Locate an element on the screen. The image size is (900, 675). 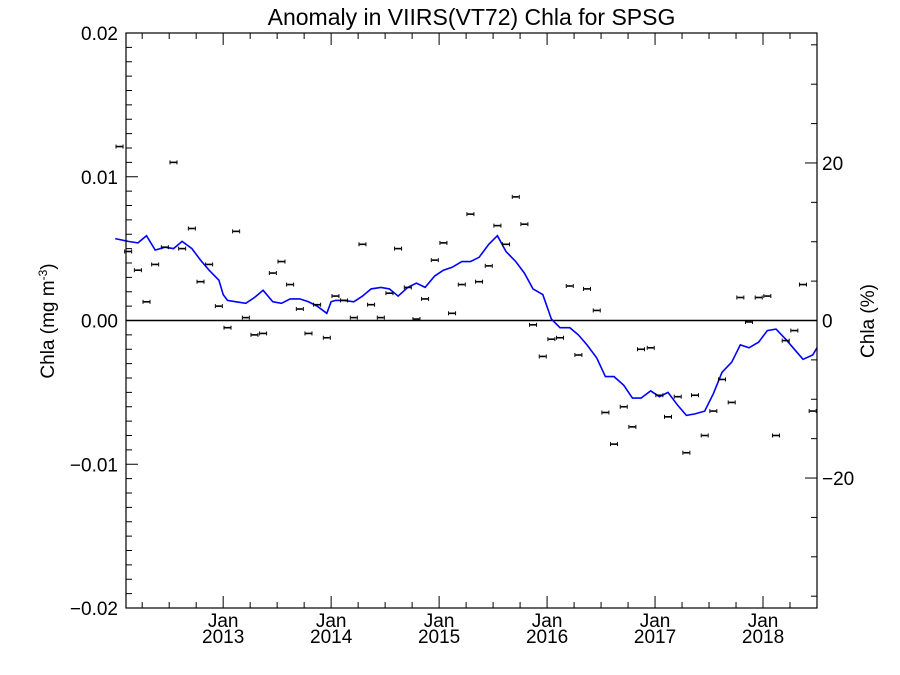
y-left-tick-label: 0.01 is located at coordinates (99, 178).